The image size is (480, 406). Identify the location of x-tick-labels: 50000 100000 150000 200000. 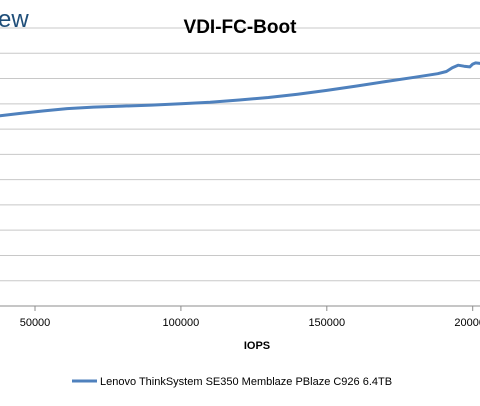
(250, 317).